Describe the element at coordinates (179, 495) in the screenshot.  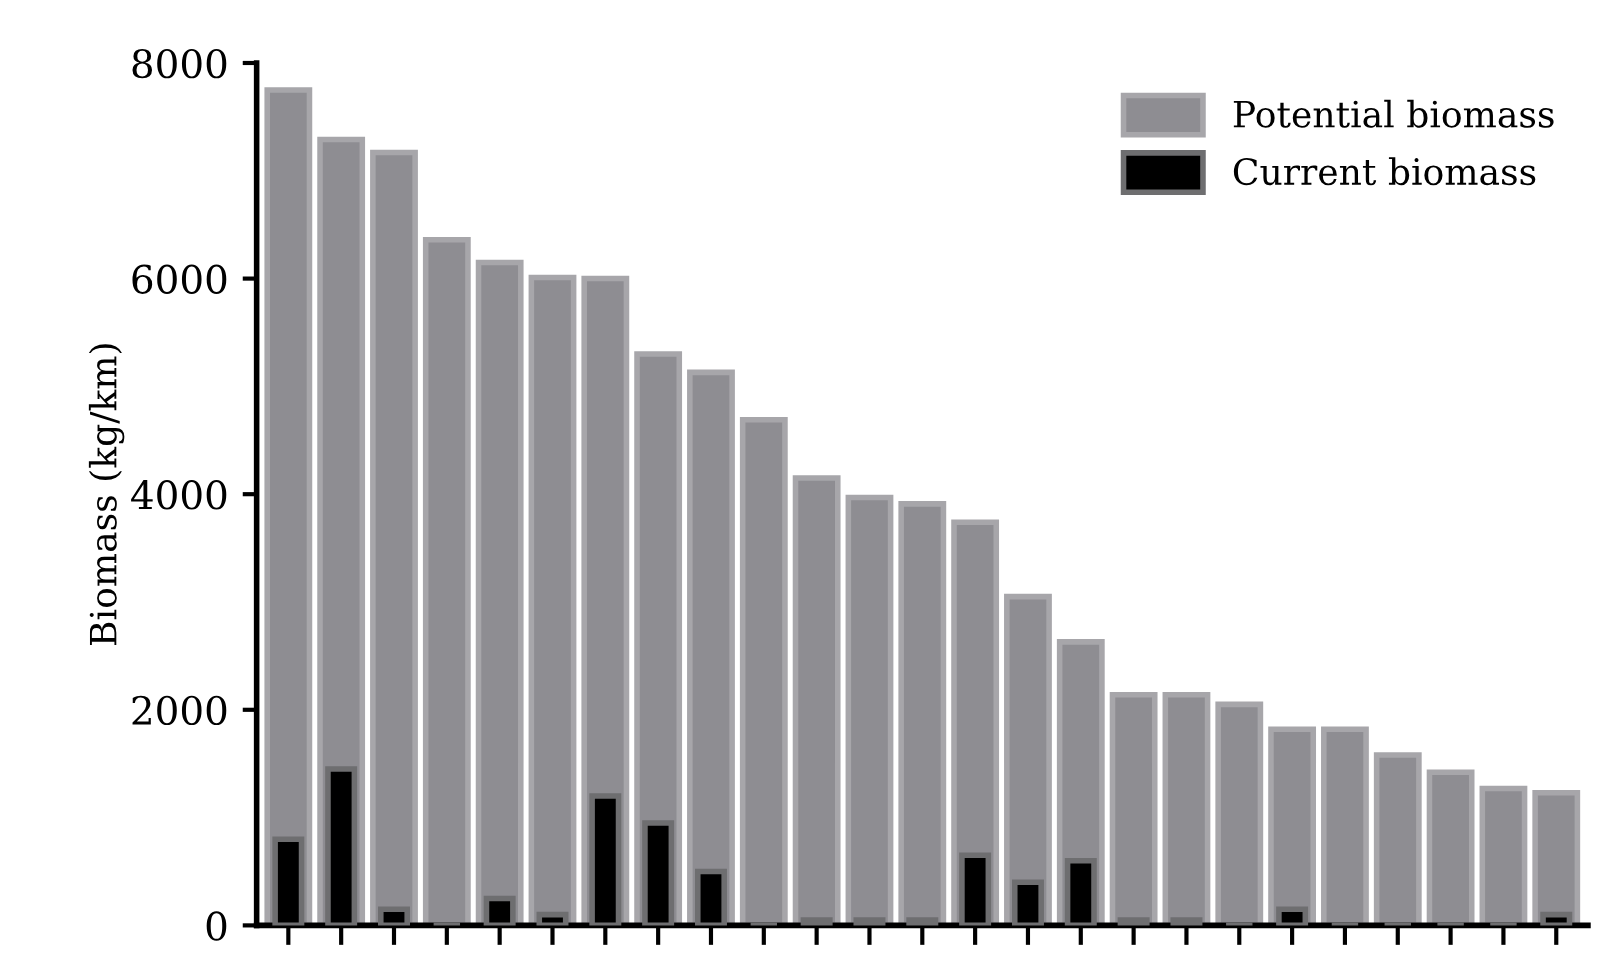
I see `y-tick-label: 4000` at that location.